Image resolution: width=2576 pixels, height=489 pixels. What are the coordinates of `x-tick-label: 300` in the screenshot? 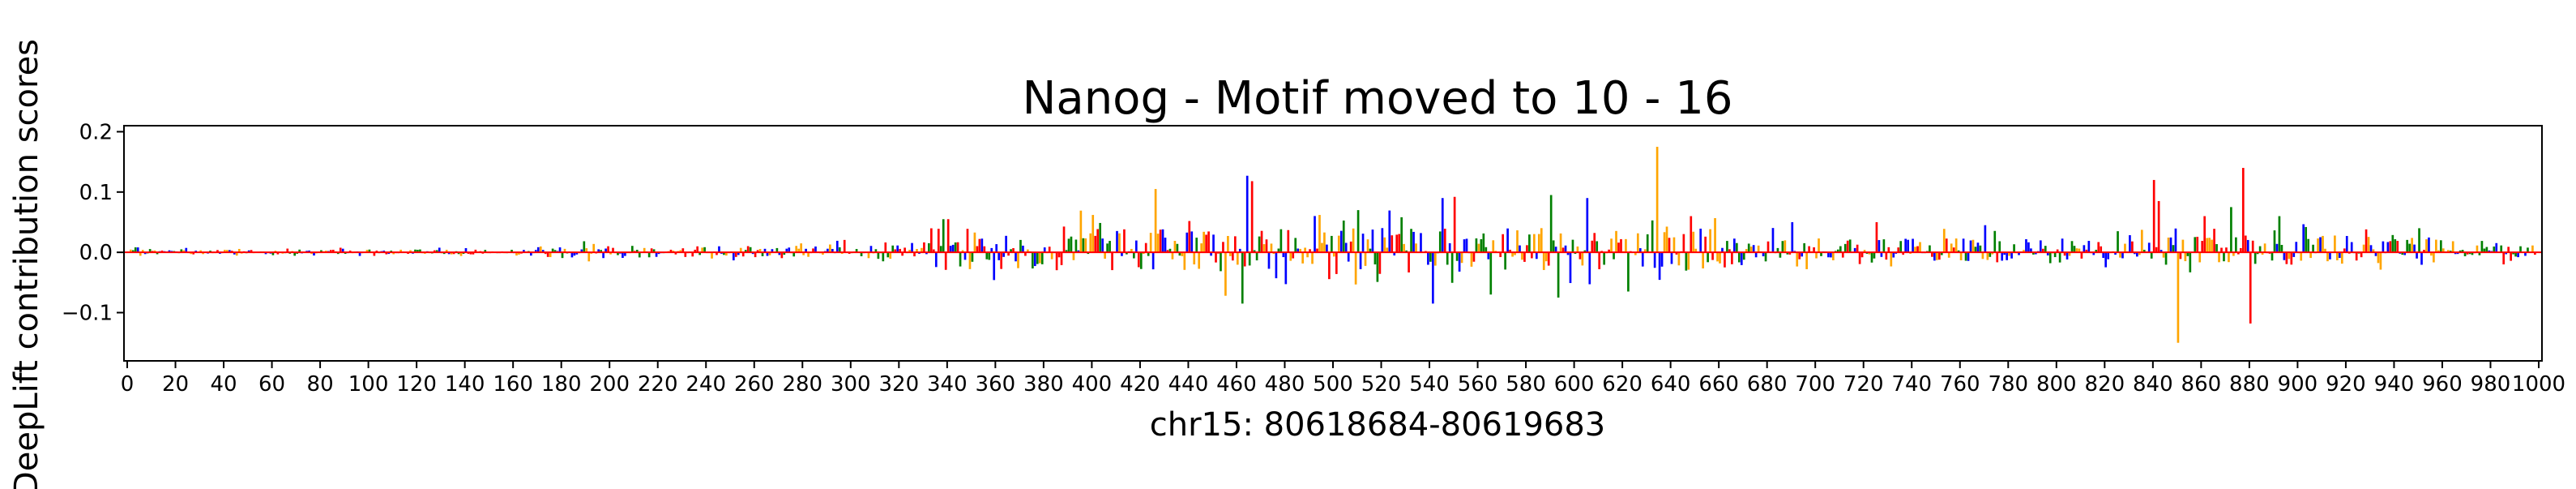 It's located at (851, 384).